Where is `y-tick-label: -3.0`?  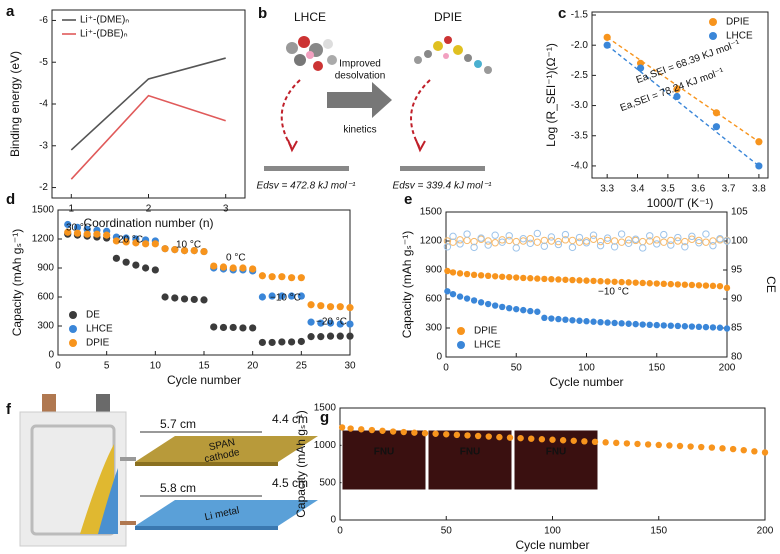
y-tick-label: -3.0 is located at coordinates (580, 105).